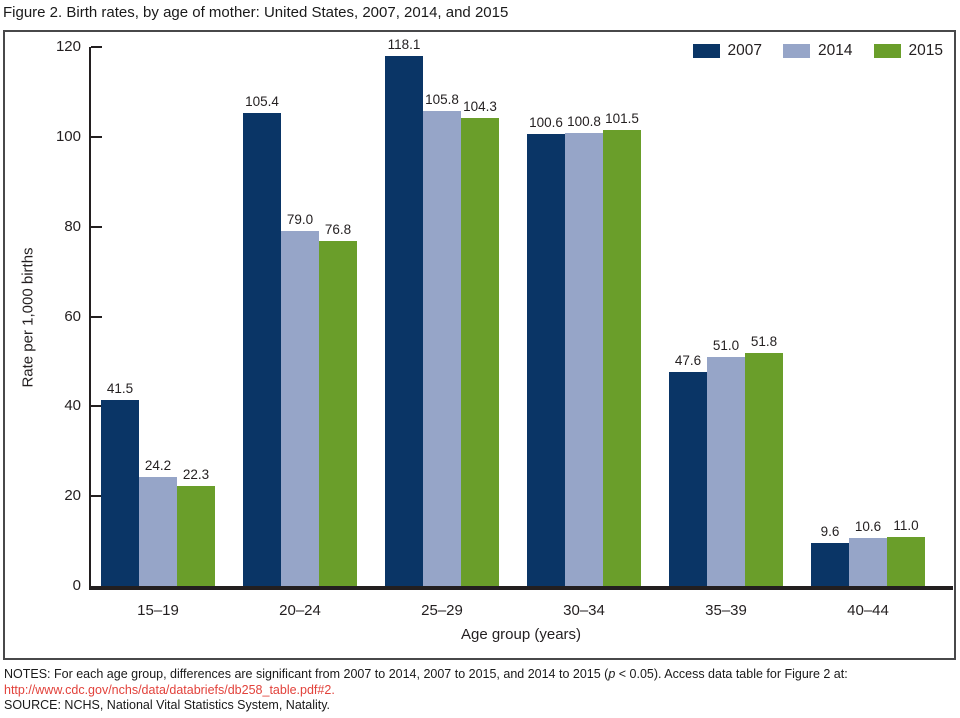  I want to click on legend-item-2014: 2014, so click(818, 51).